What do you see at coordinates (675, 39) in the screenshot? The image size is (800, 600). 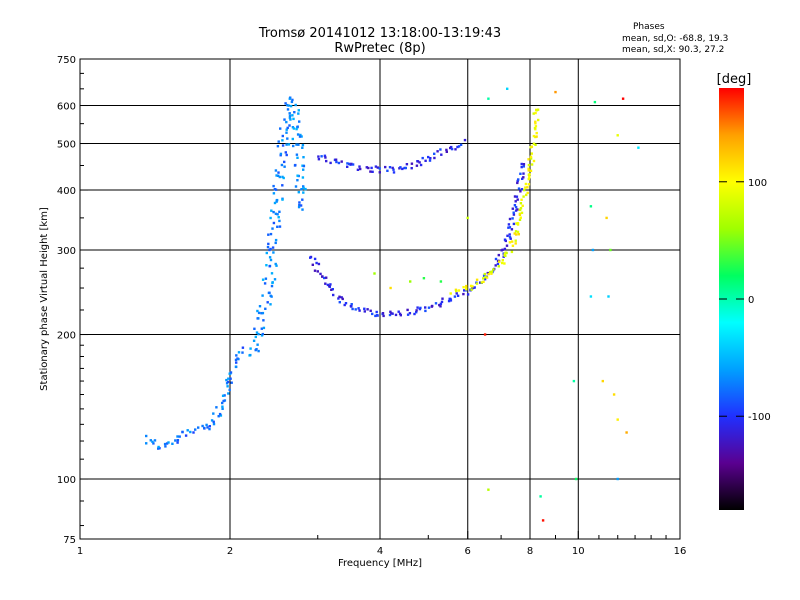 I see `phases-o-stats: mean, sd,O: -68.8, 19.3` at bounding box center [675, 39].